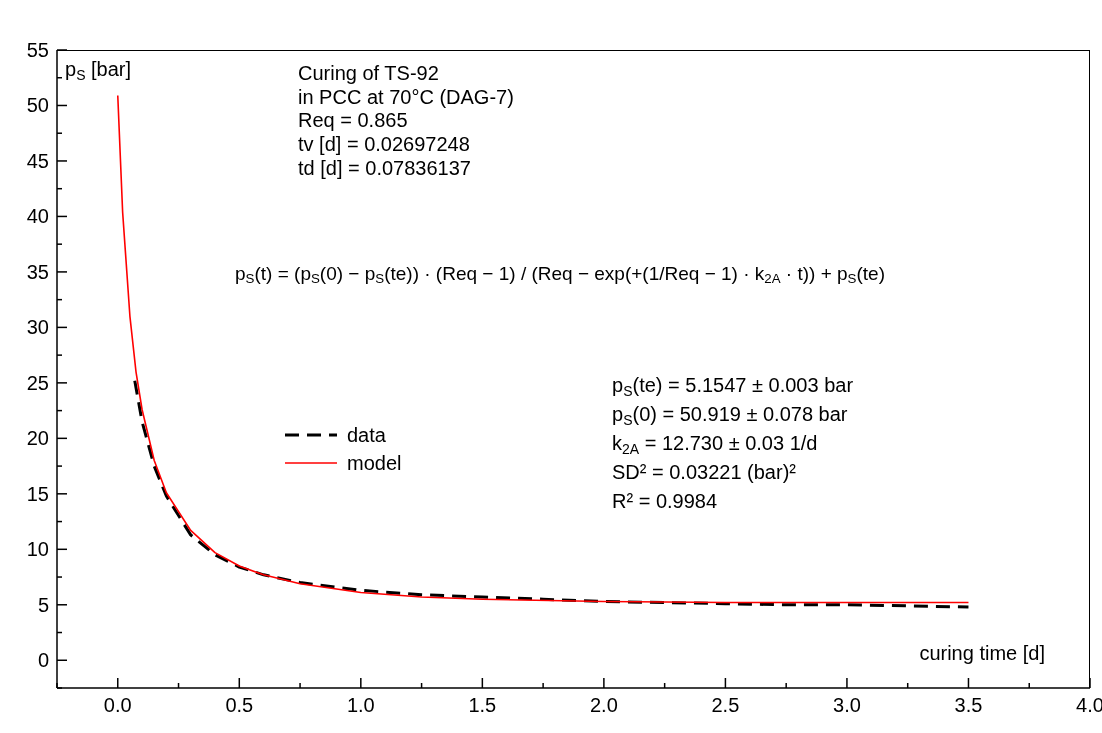 Image resolution: width=1102 pixels, height=733 pixels. What do you see at coordinates (37, 50) in the screenshot?
I see `y-tick-label: 55` at bounding box center [37, 50].